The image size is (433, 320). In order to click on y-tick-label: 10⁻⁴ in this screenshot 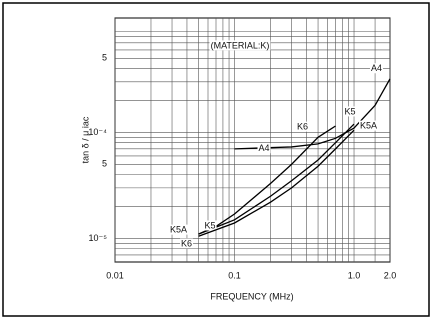, I will do `click(97, 132)`.